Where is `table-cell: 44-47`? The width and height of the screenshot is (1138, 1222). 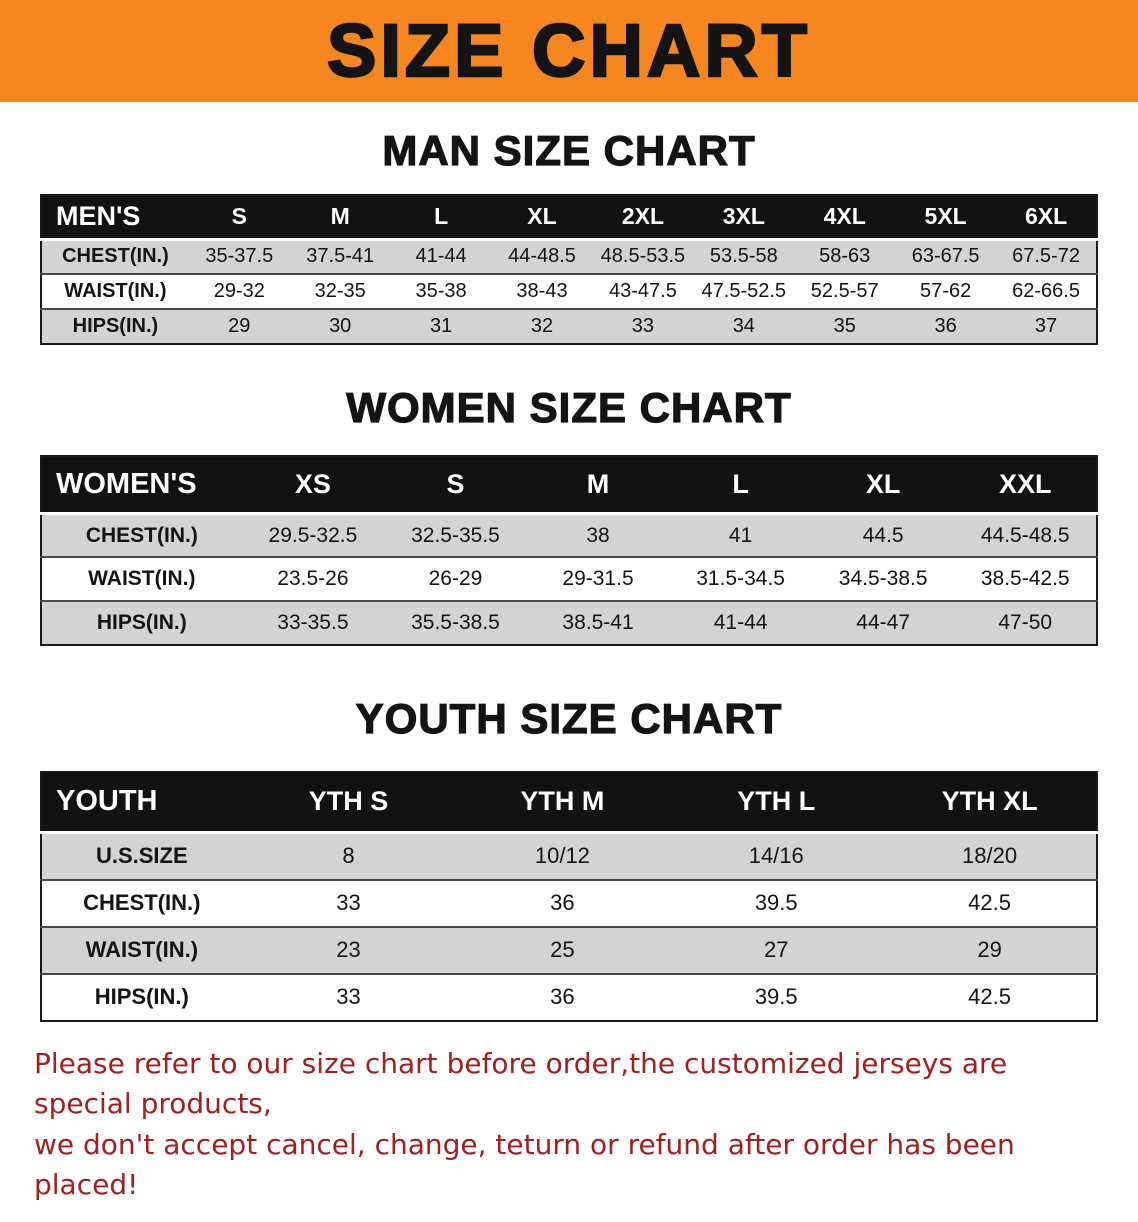
table-cell: 44-47 is located at coordinates (883, 623).